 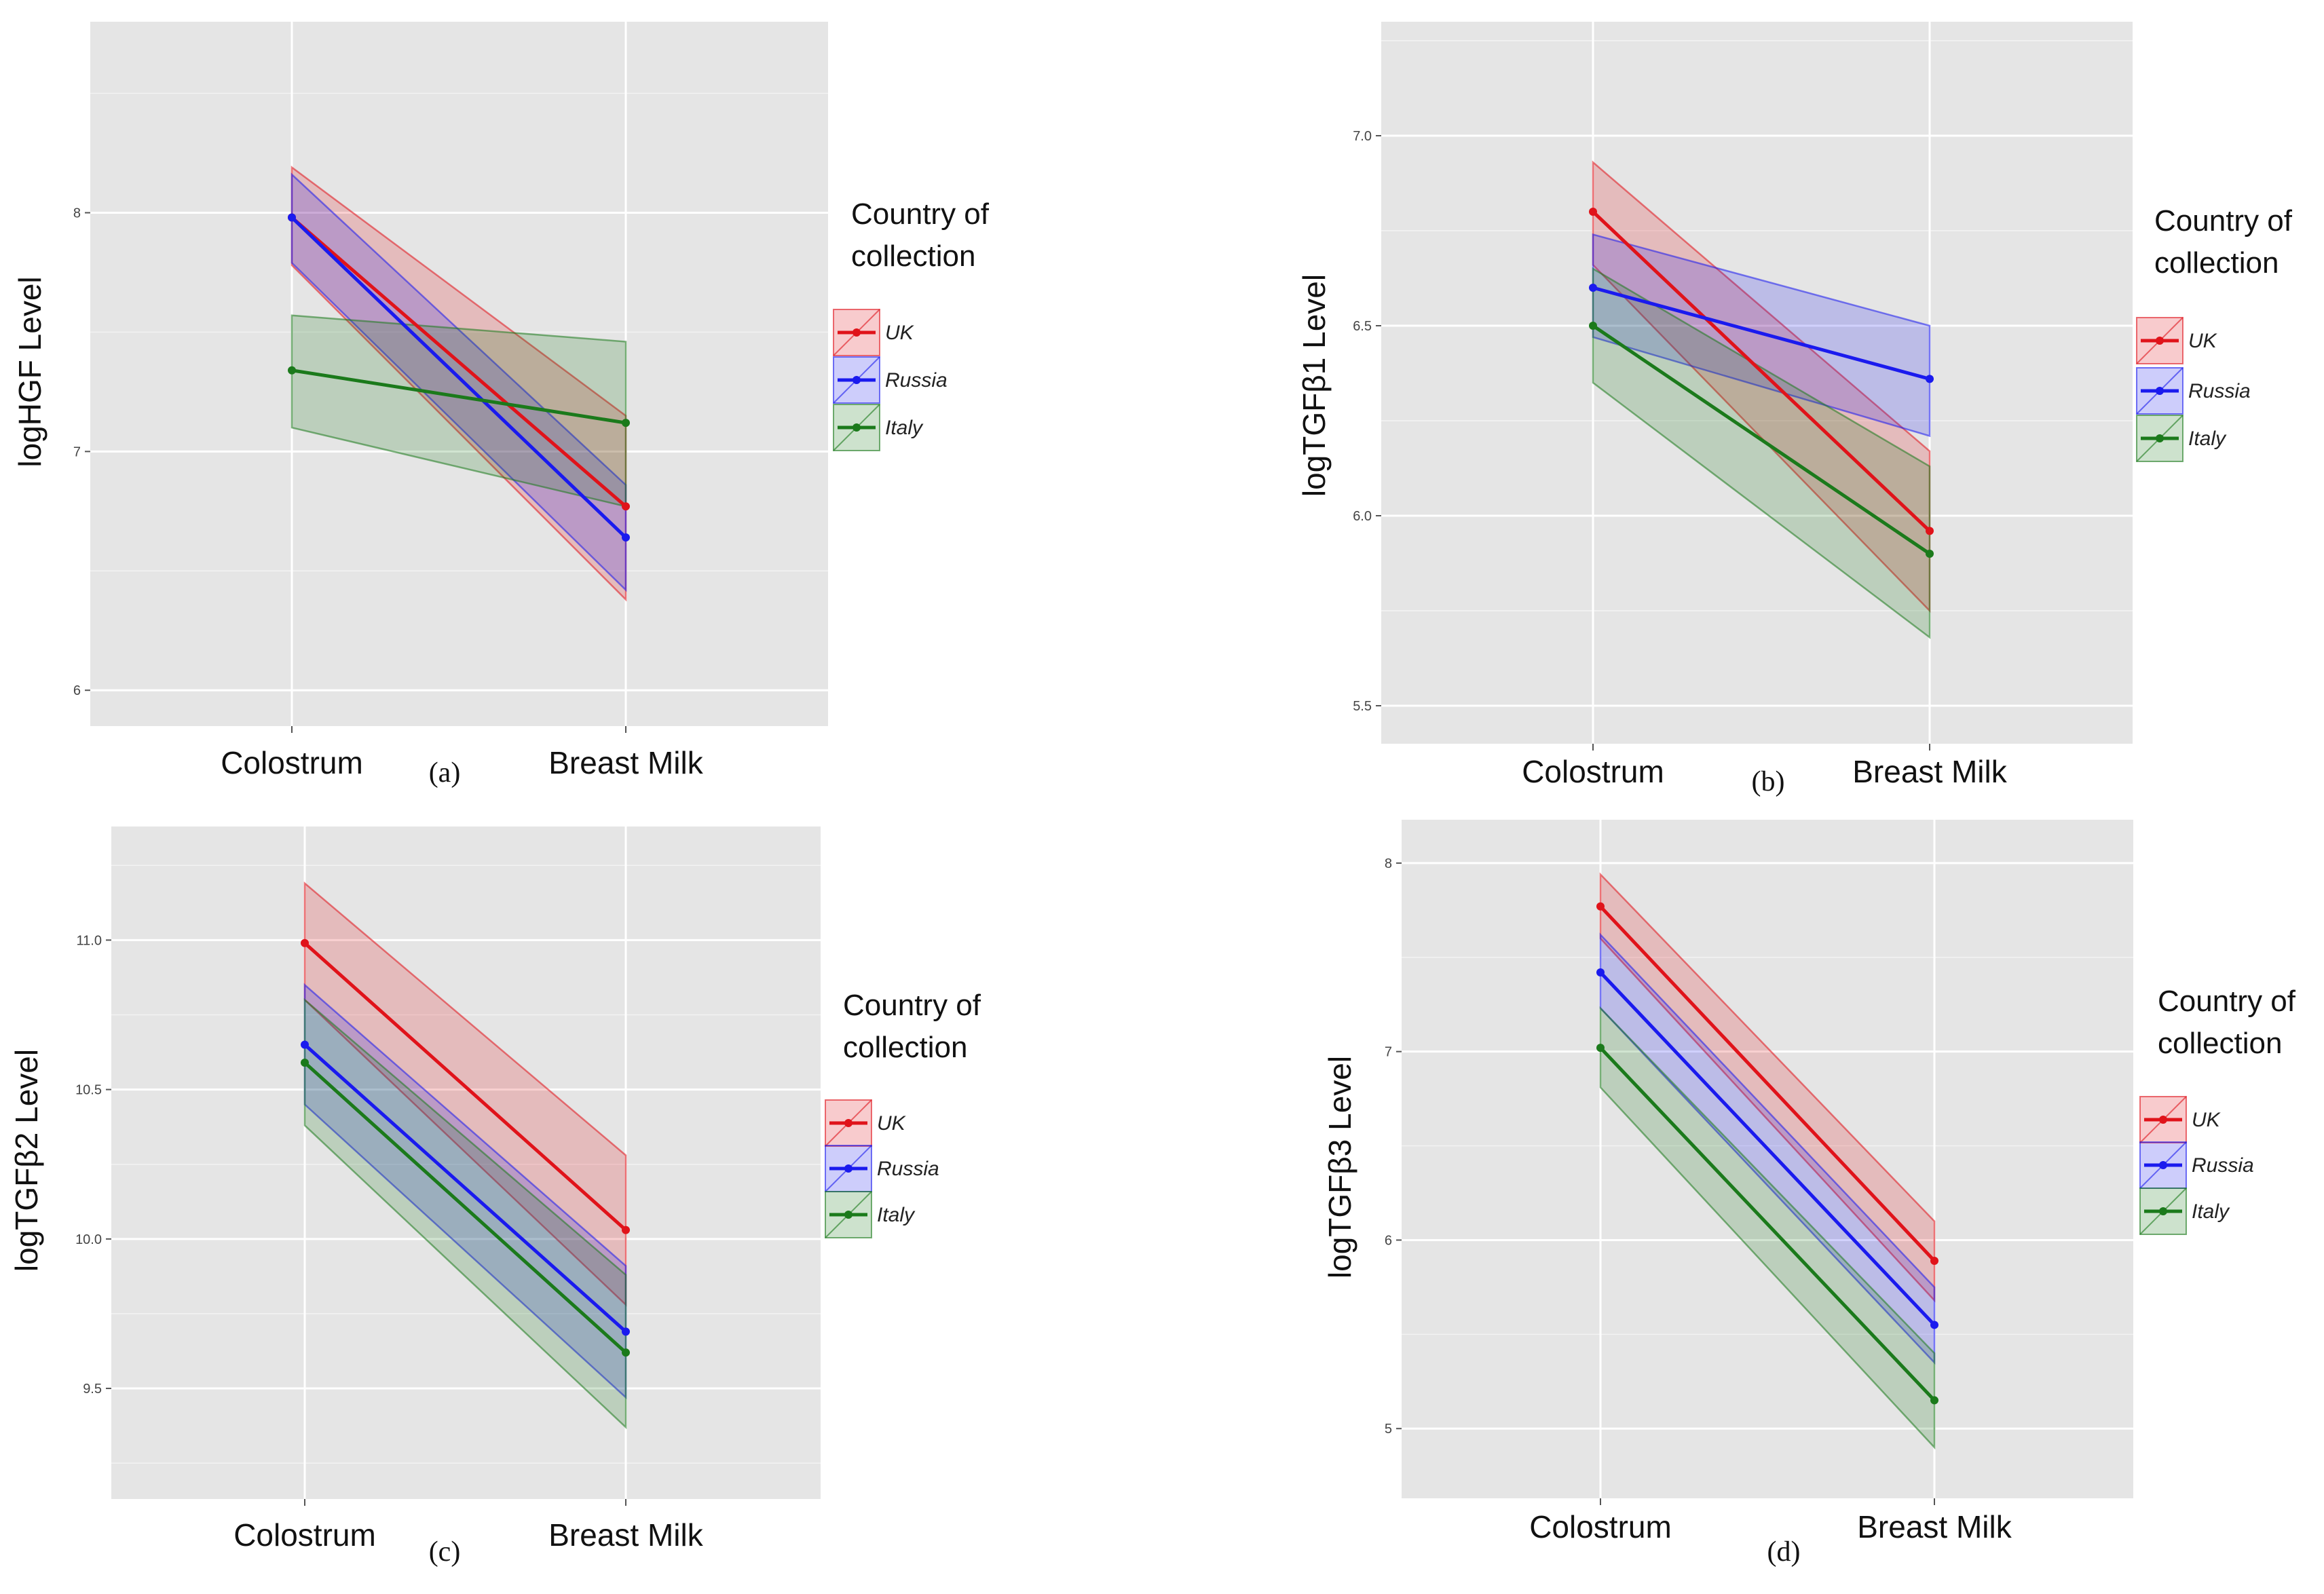 What do you see at coordinates (88, 1240) in the screenshot?
I see `y-tick-label: 10.0` at bounding box center [88, 1240].